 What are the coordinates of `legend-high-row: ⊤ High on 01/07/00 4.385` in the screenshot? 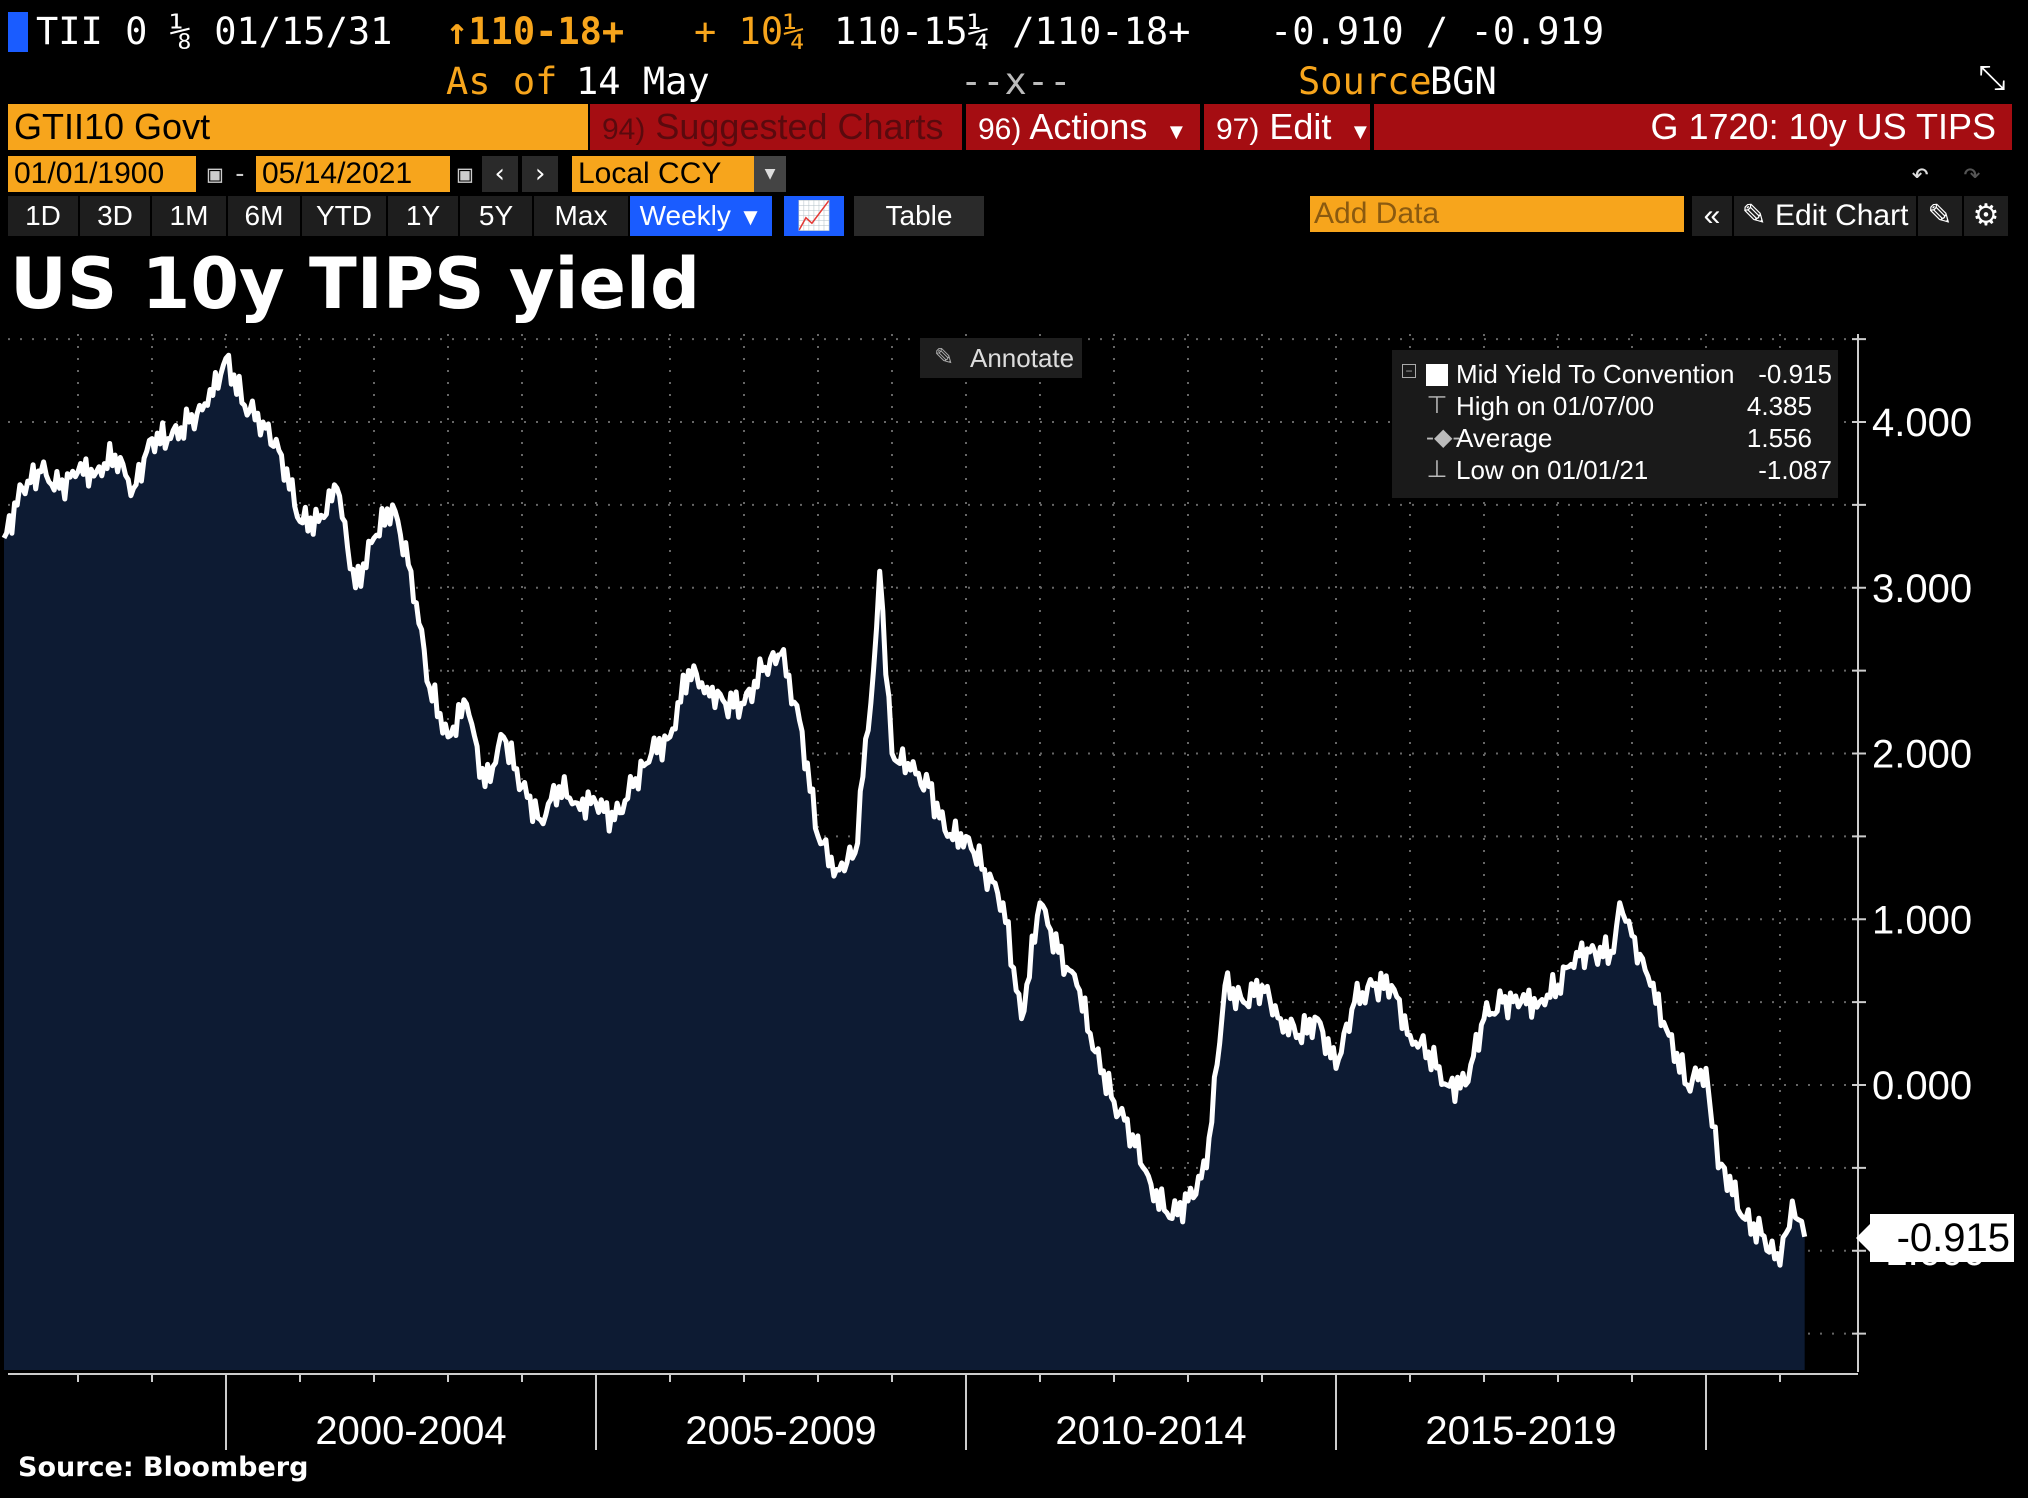 It's located at (1615, 406).